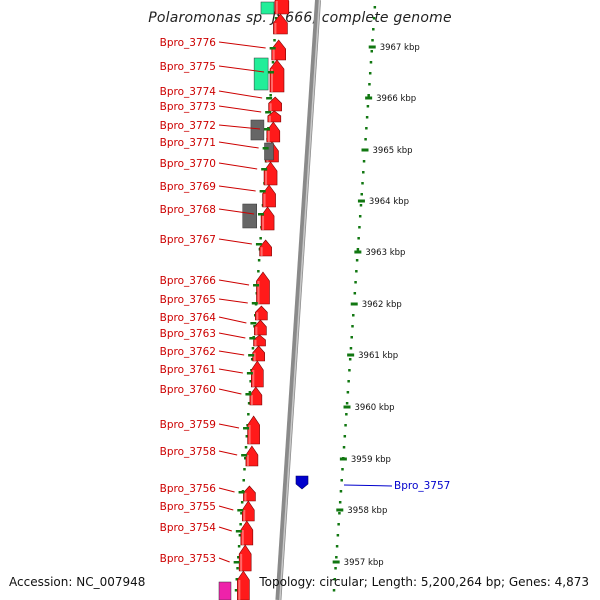  I want to click on kbp-label: 3964 kbp, so click(389, 202).